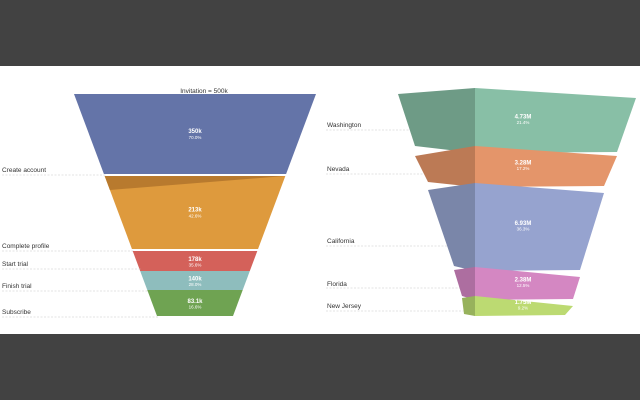 This screenshot has width=640, height=400. What do you see at coordinates (195, 137) in the screenshot?
I see `funnel-percent-label: 70.0%` at bounding box center [195, 137].